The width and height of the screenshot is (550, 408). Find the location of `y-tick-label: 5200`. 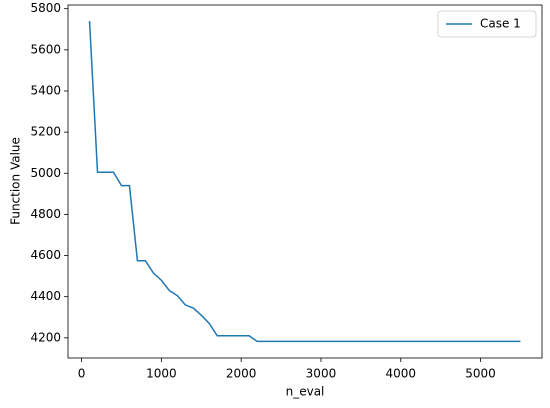

y-tick-label: 5200 is located at coordinates (45, 132).